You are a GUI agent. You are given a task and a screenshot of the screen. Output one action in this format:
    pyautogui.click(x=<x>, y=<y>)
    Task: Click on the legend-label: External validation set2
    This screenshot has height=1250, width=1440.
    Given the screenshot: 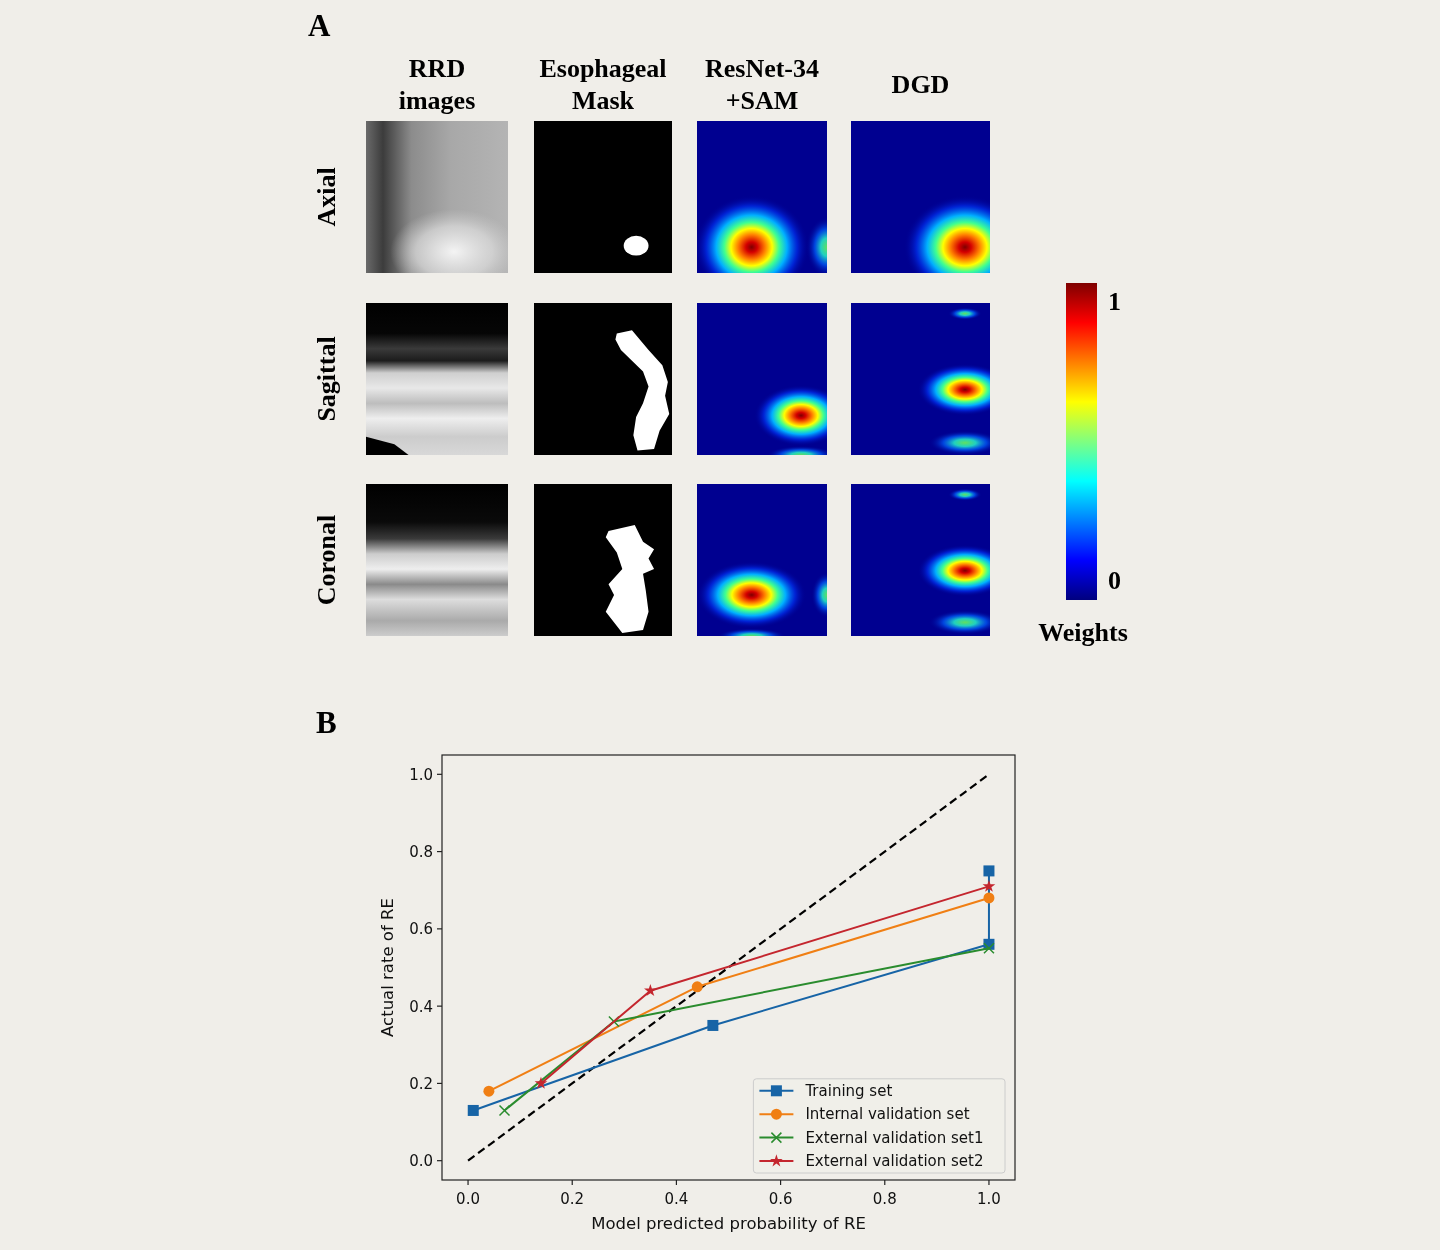 What is the action you would take?
    pyautogui.click(x=894, y=1161)
    